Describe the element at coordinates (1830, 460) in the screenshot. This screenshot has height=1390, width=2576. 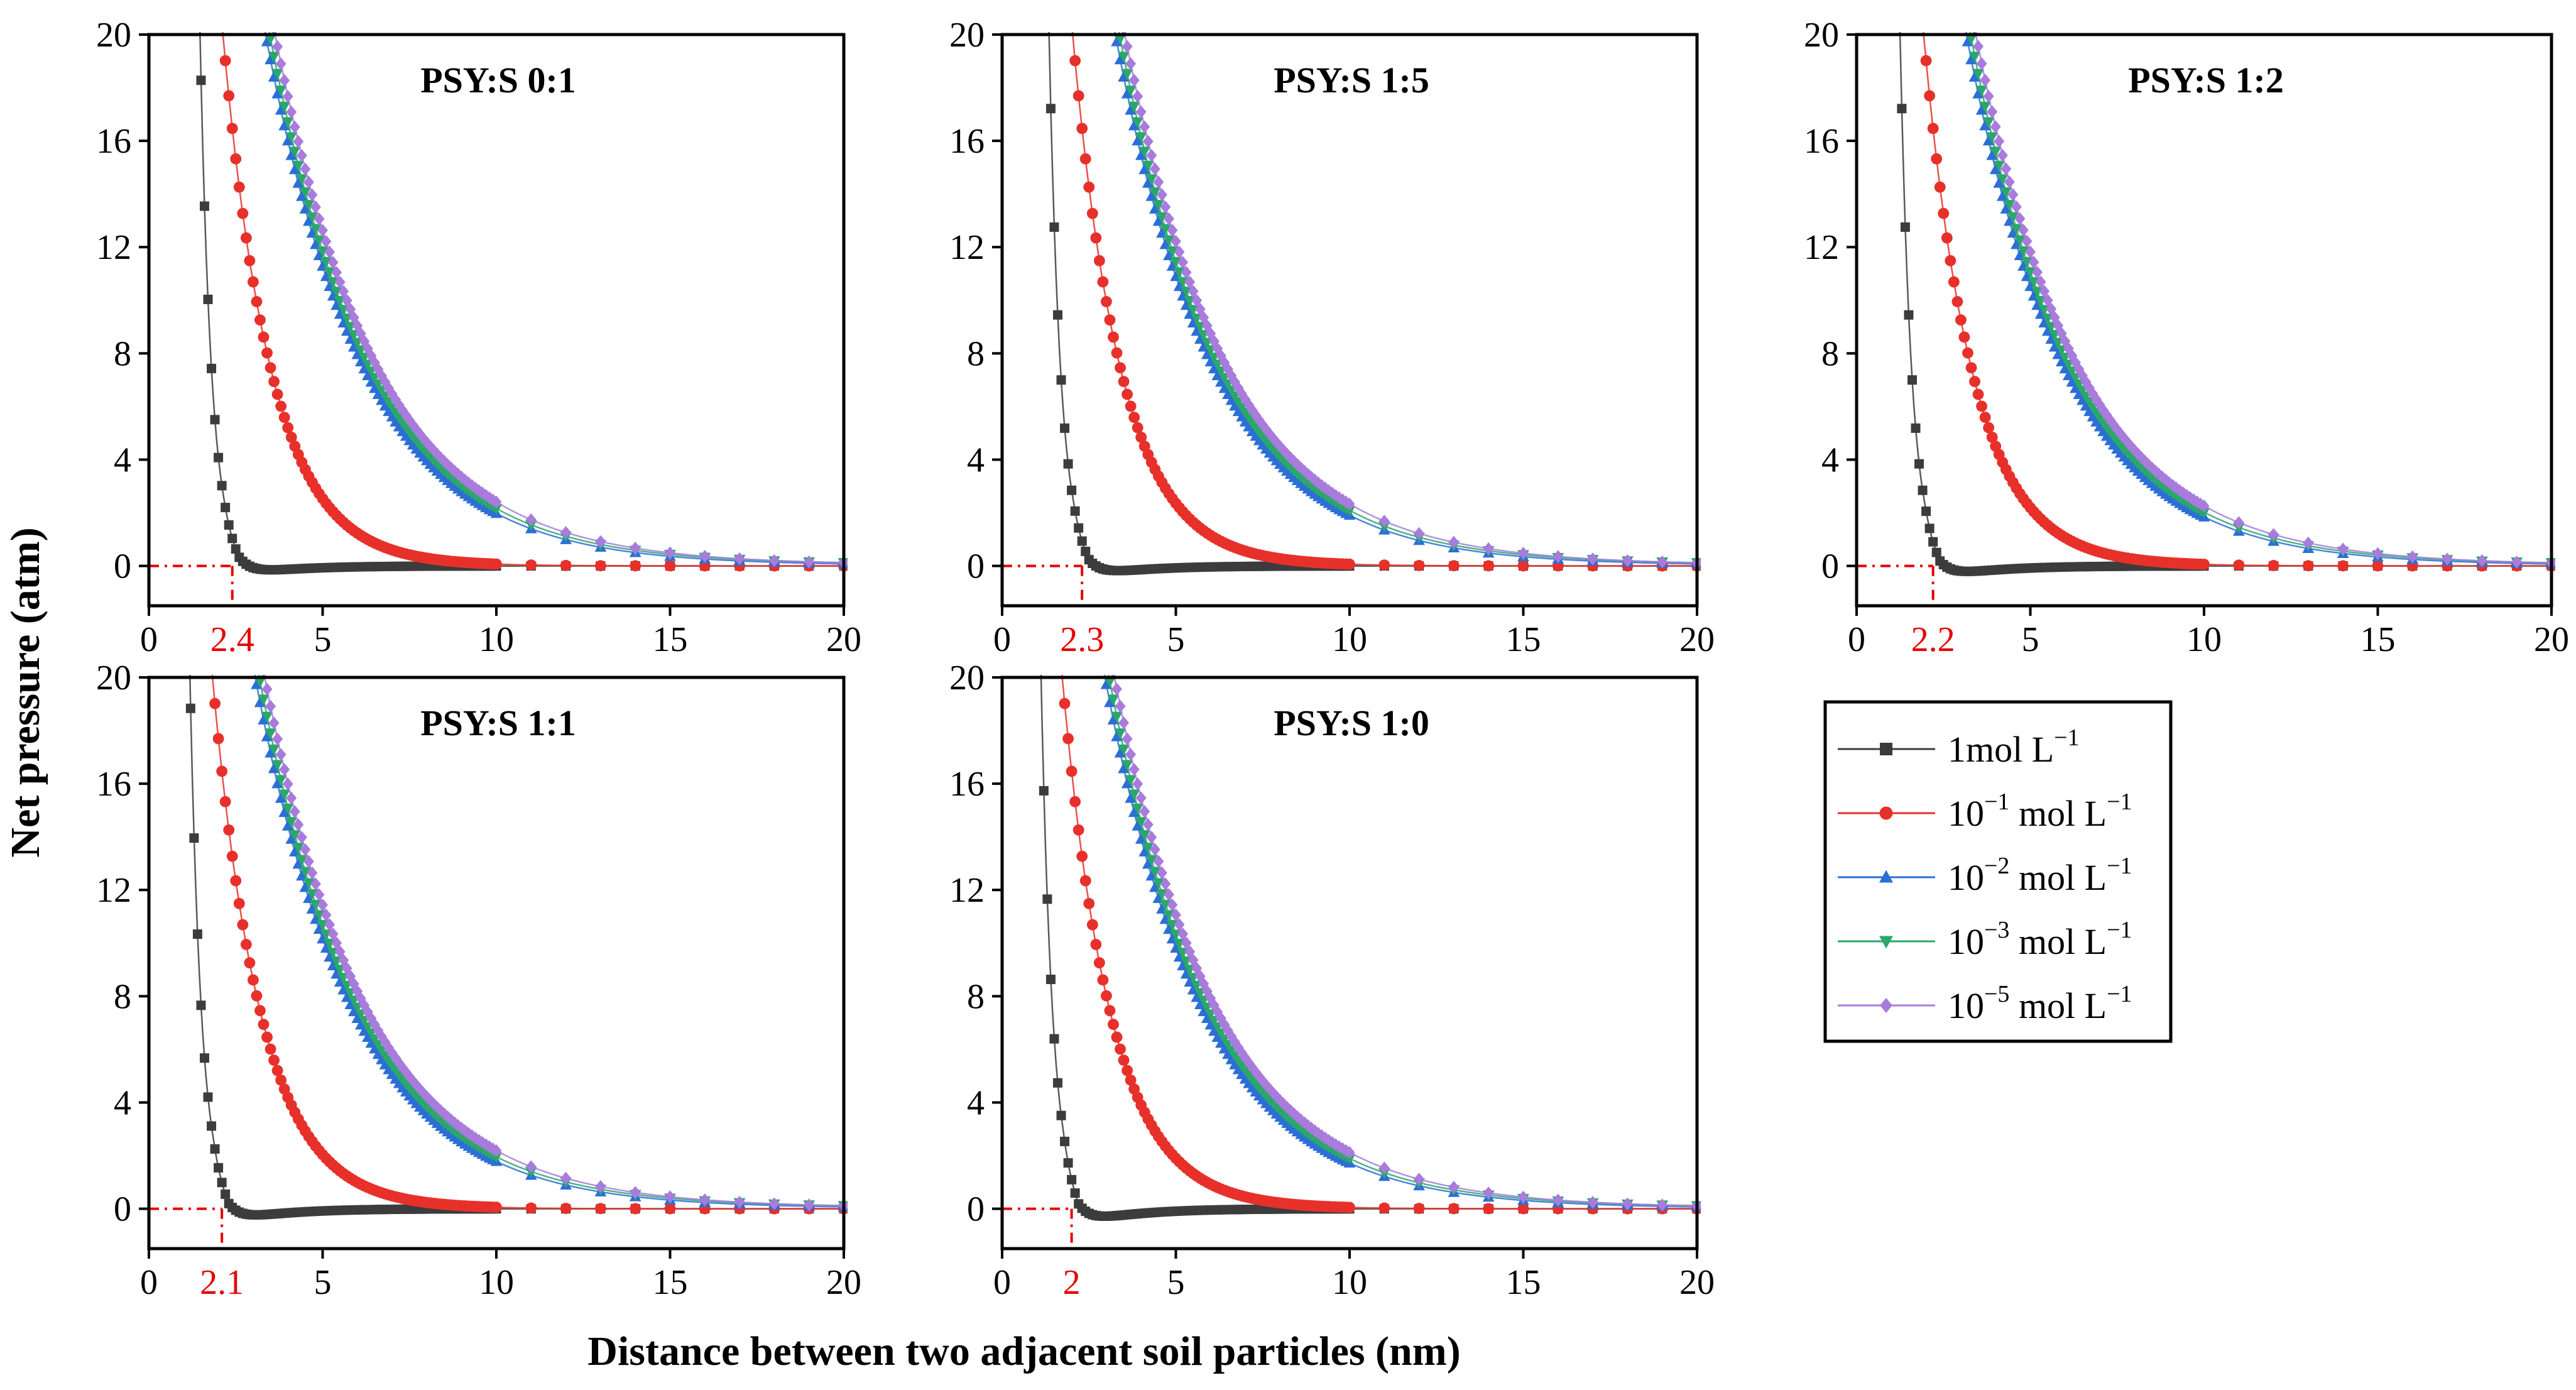
I see `y-tick-label: 4` at that location.